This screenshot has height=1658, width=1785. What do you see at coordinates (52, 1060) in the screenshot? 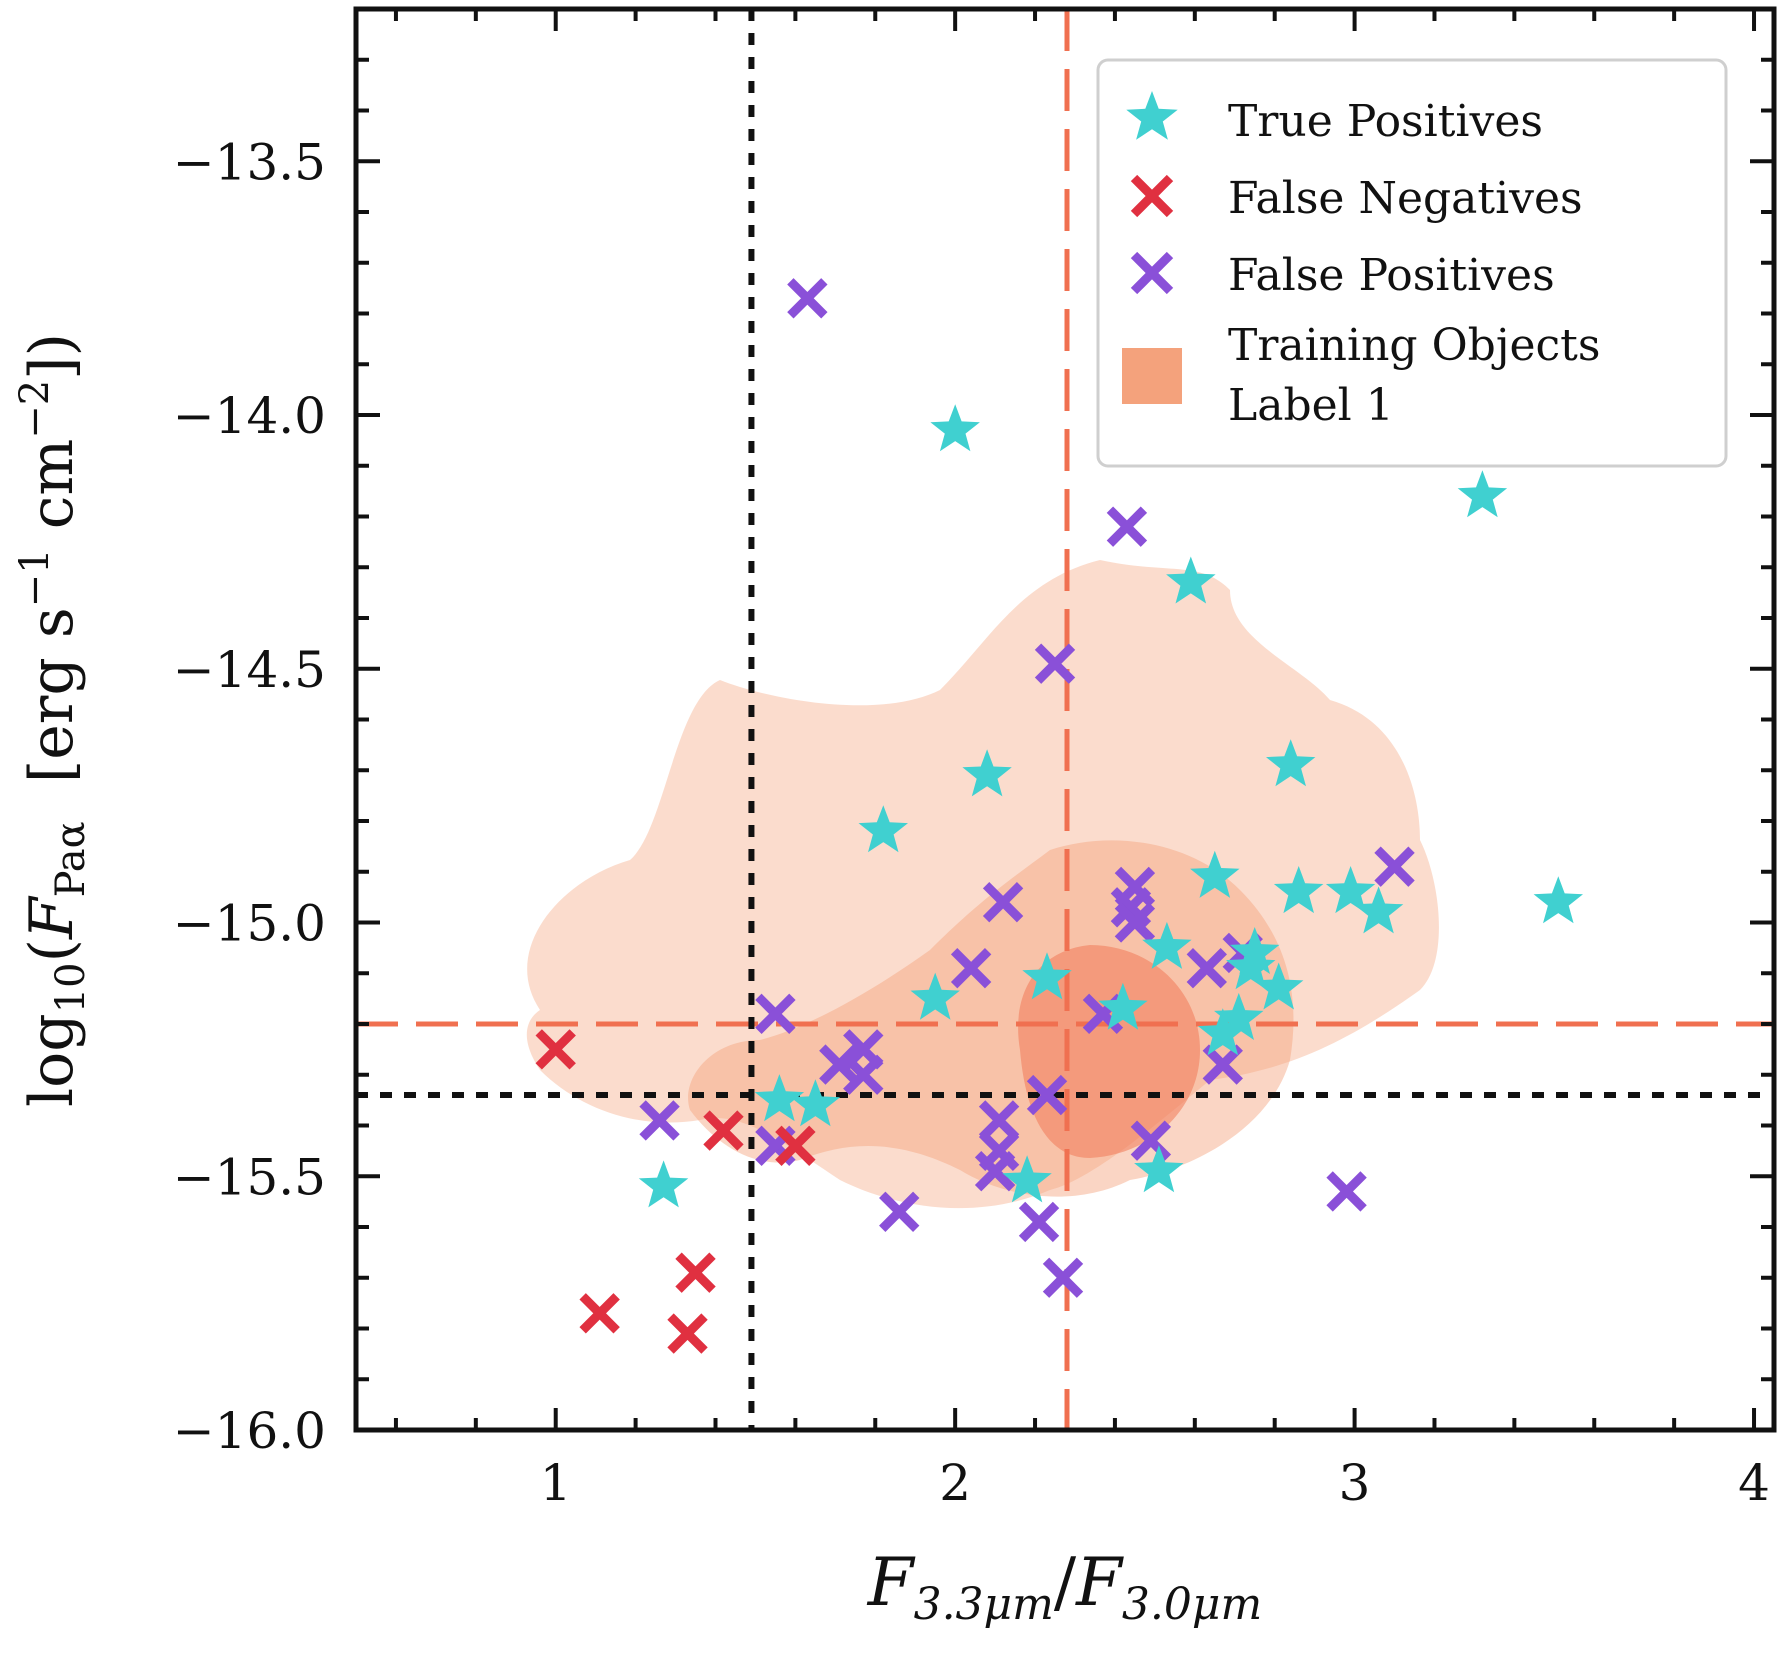
I see `y-title-log: log` at bounding box center [52, 1060].